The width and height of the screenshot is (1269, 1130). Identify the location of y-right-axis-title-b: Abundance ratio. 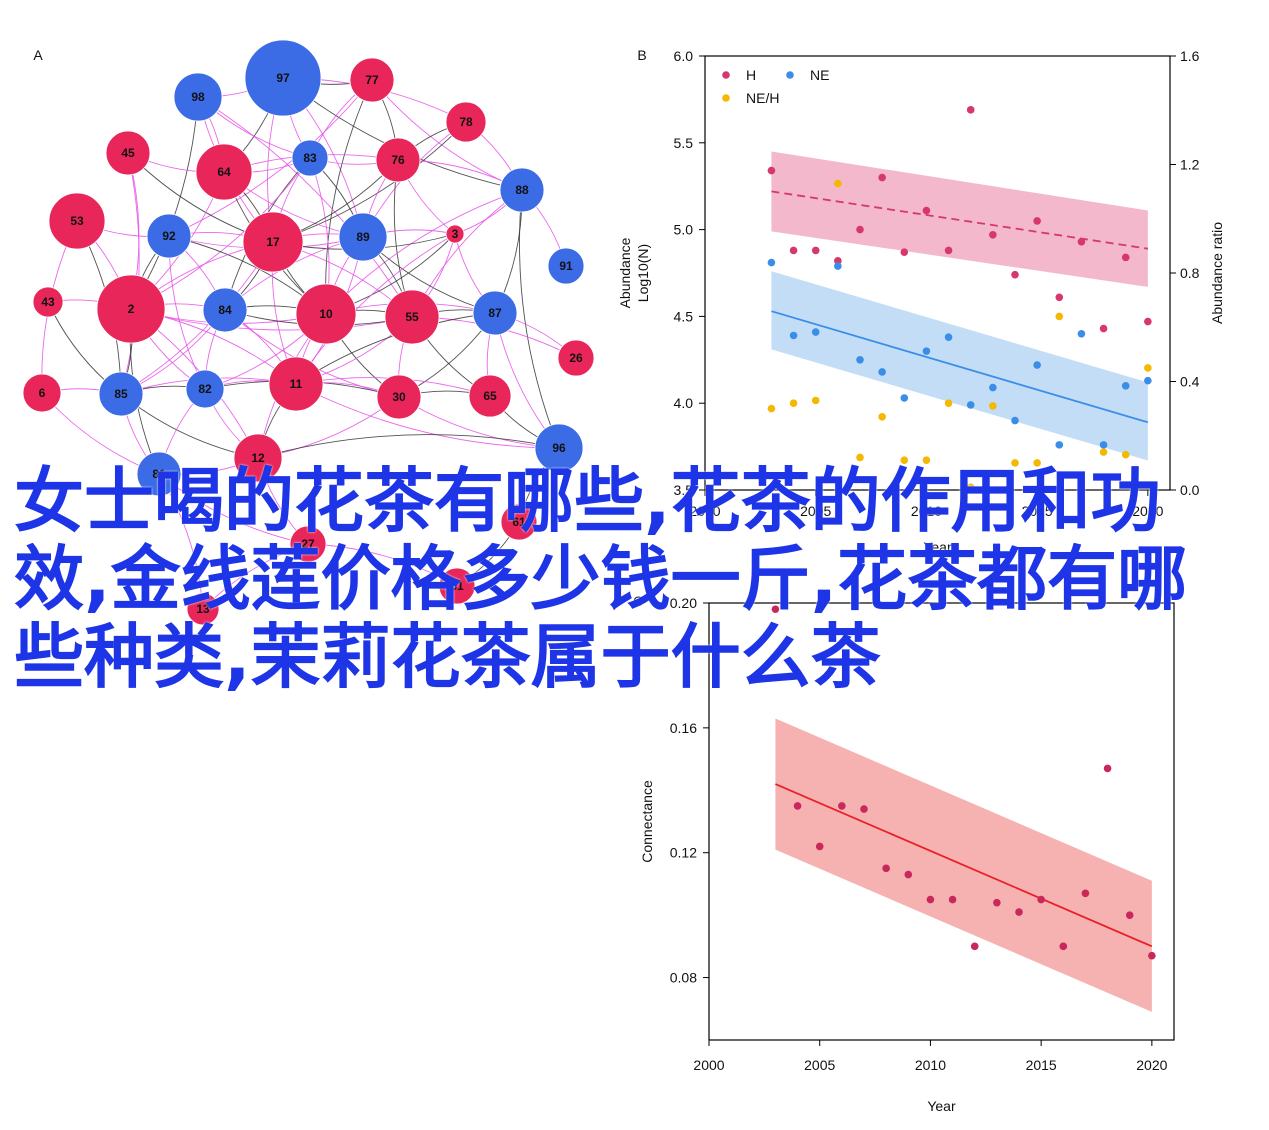
(1217, 273).